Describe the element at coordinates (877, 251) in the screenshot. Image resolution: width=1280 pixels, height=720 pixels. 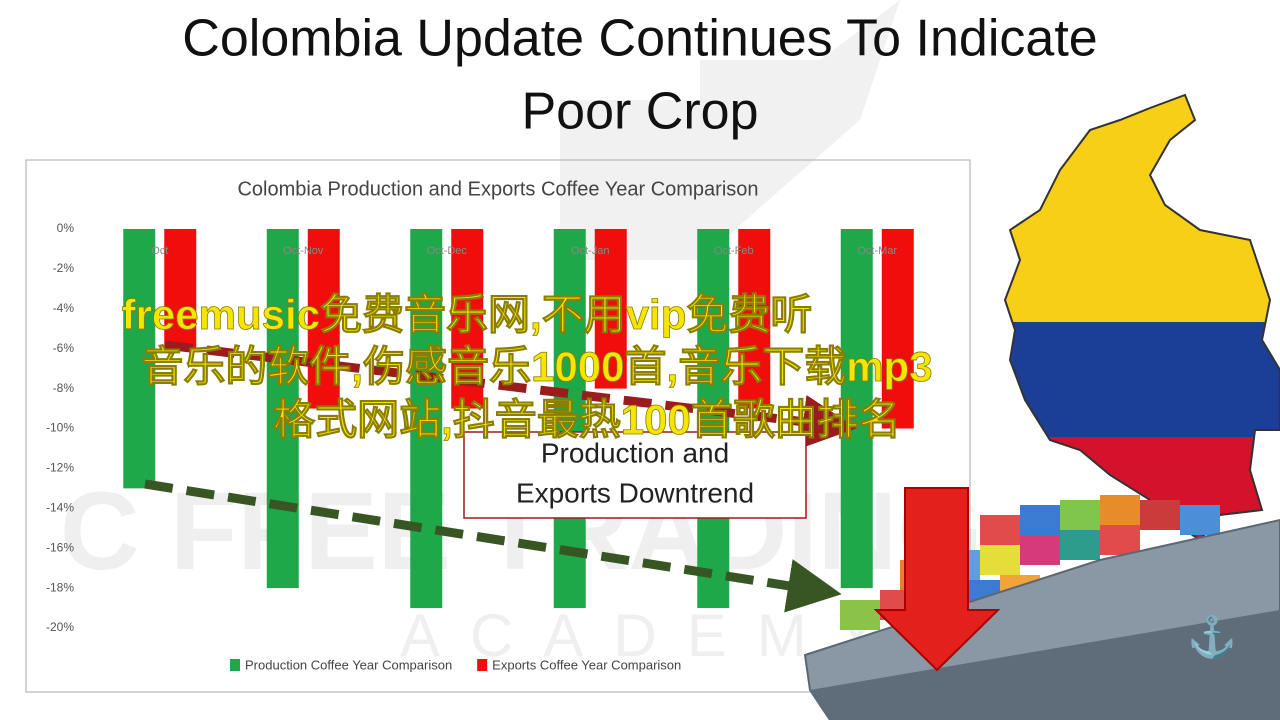
I see `x-tick-label: Oct-Mar` at that location.